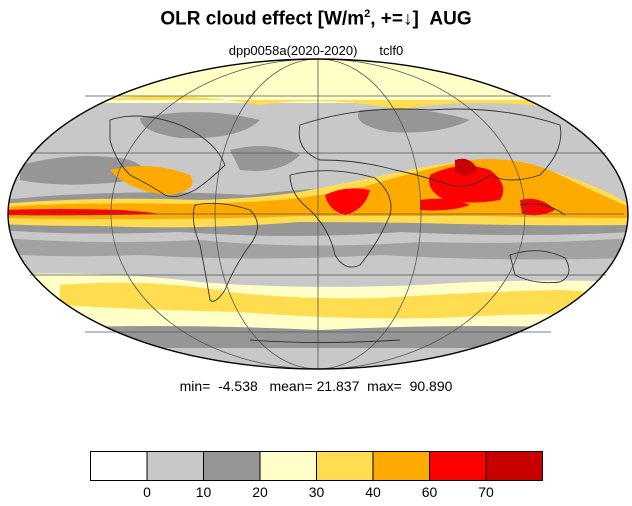 The height and width of the screenshot is (506, 632). I want to click on colorbar, so click(316, 466).